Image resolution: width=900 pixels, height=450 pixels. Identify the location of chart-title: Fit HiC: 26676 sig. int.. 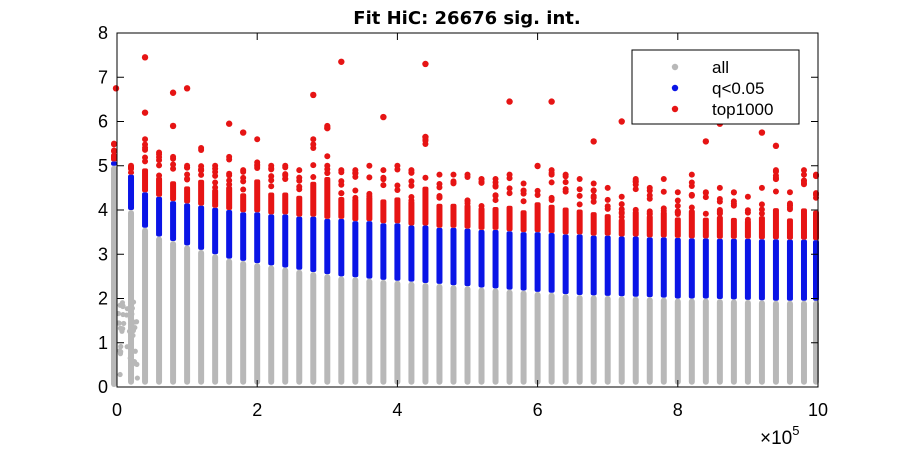
(466, 18).